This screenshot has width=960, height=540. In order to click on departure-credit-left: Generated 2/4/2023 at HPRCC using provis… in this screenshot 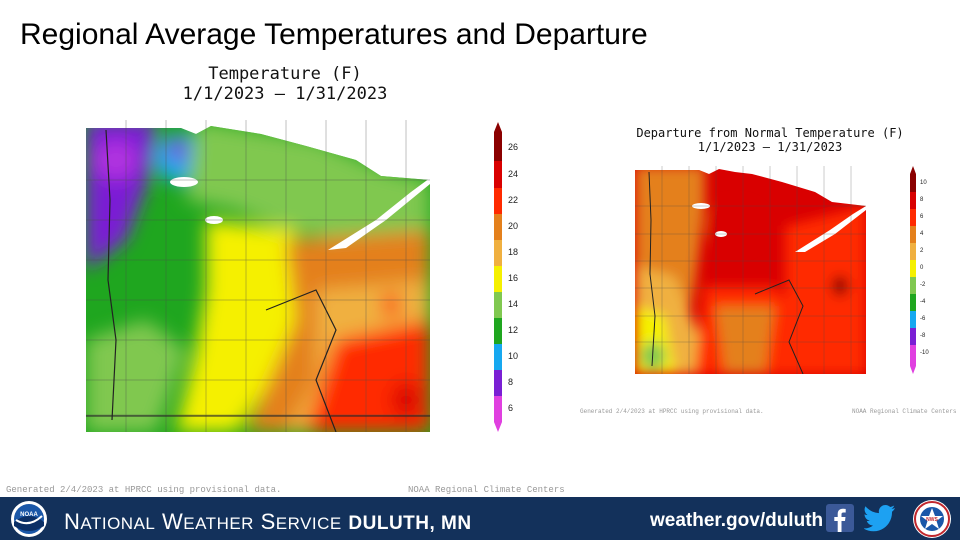, I will do `click(672, 411)`.